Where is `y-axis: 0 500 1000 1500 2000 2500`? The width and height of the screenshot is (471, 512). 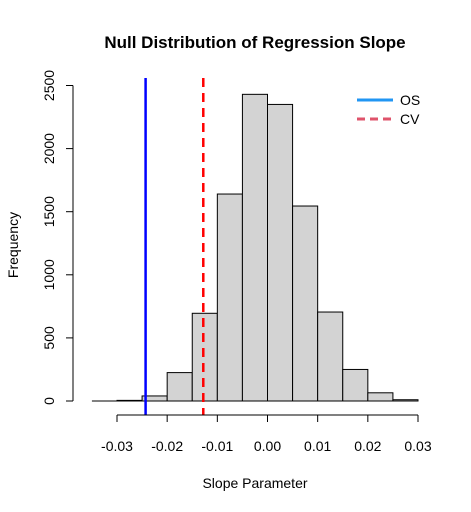
y-axis: 0 500 1000 1500 2000 2500 is located at coordinates (57, 237).